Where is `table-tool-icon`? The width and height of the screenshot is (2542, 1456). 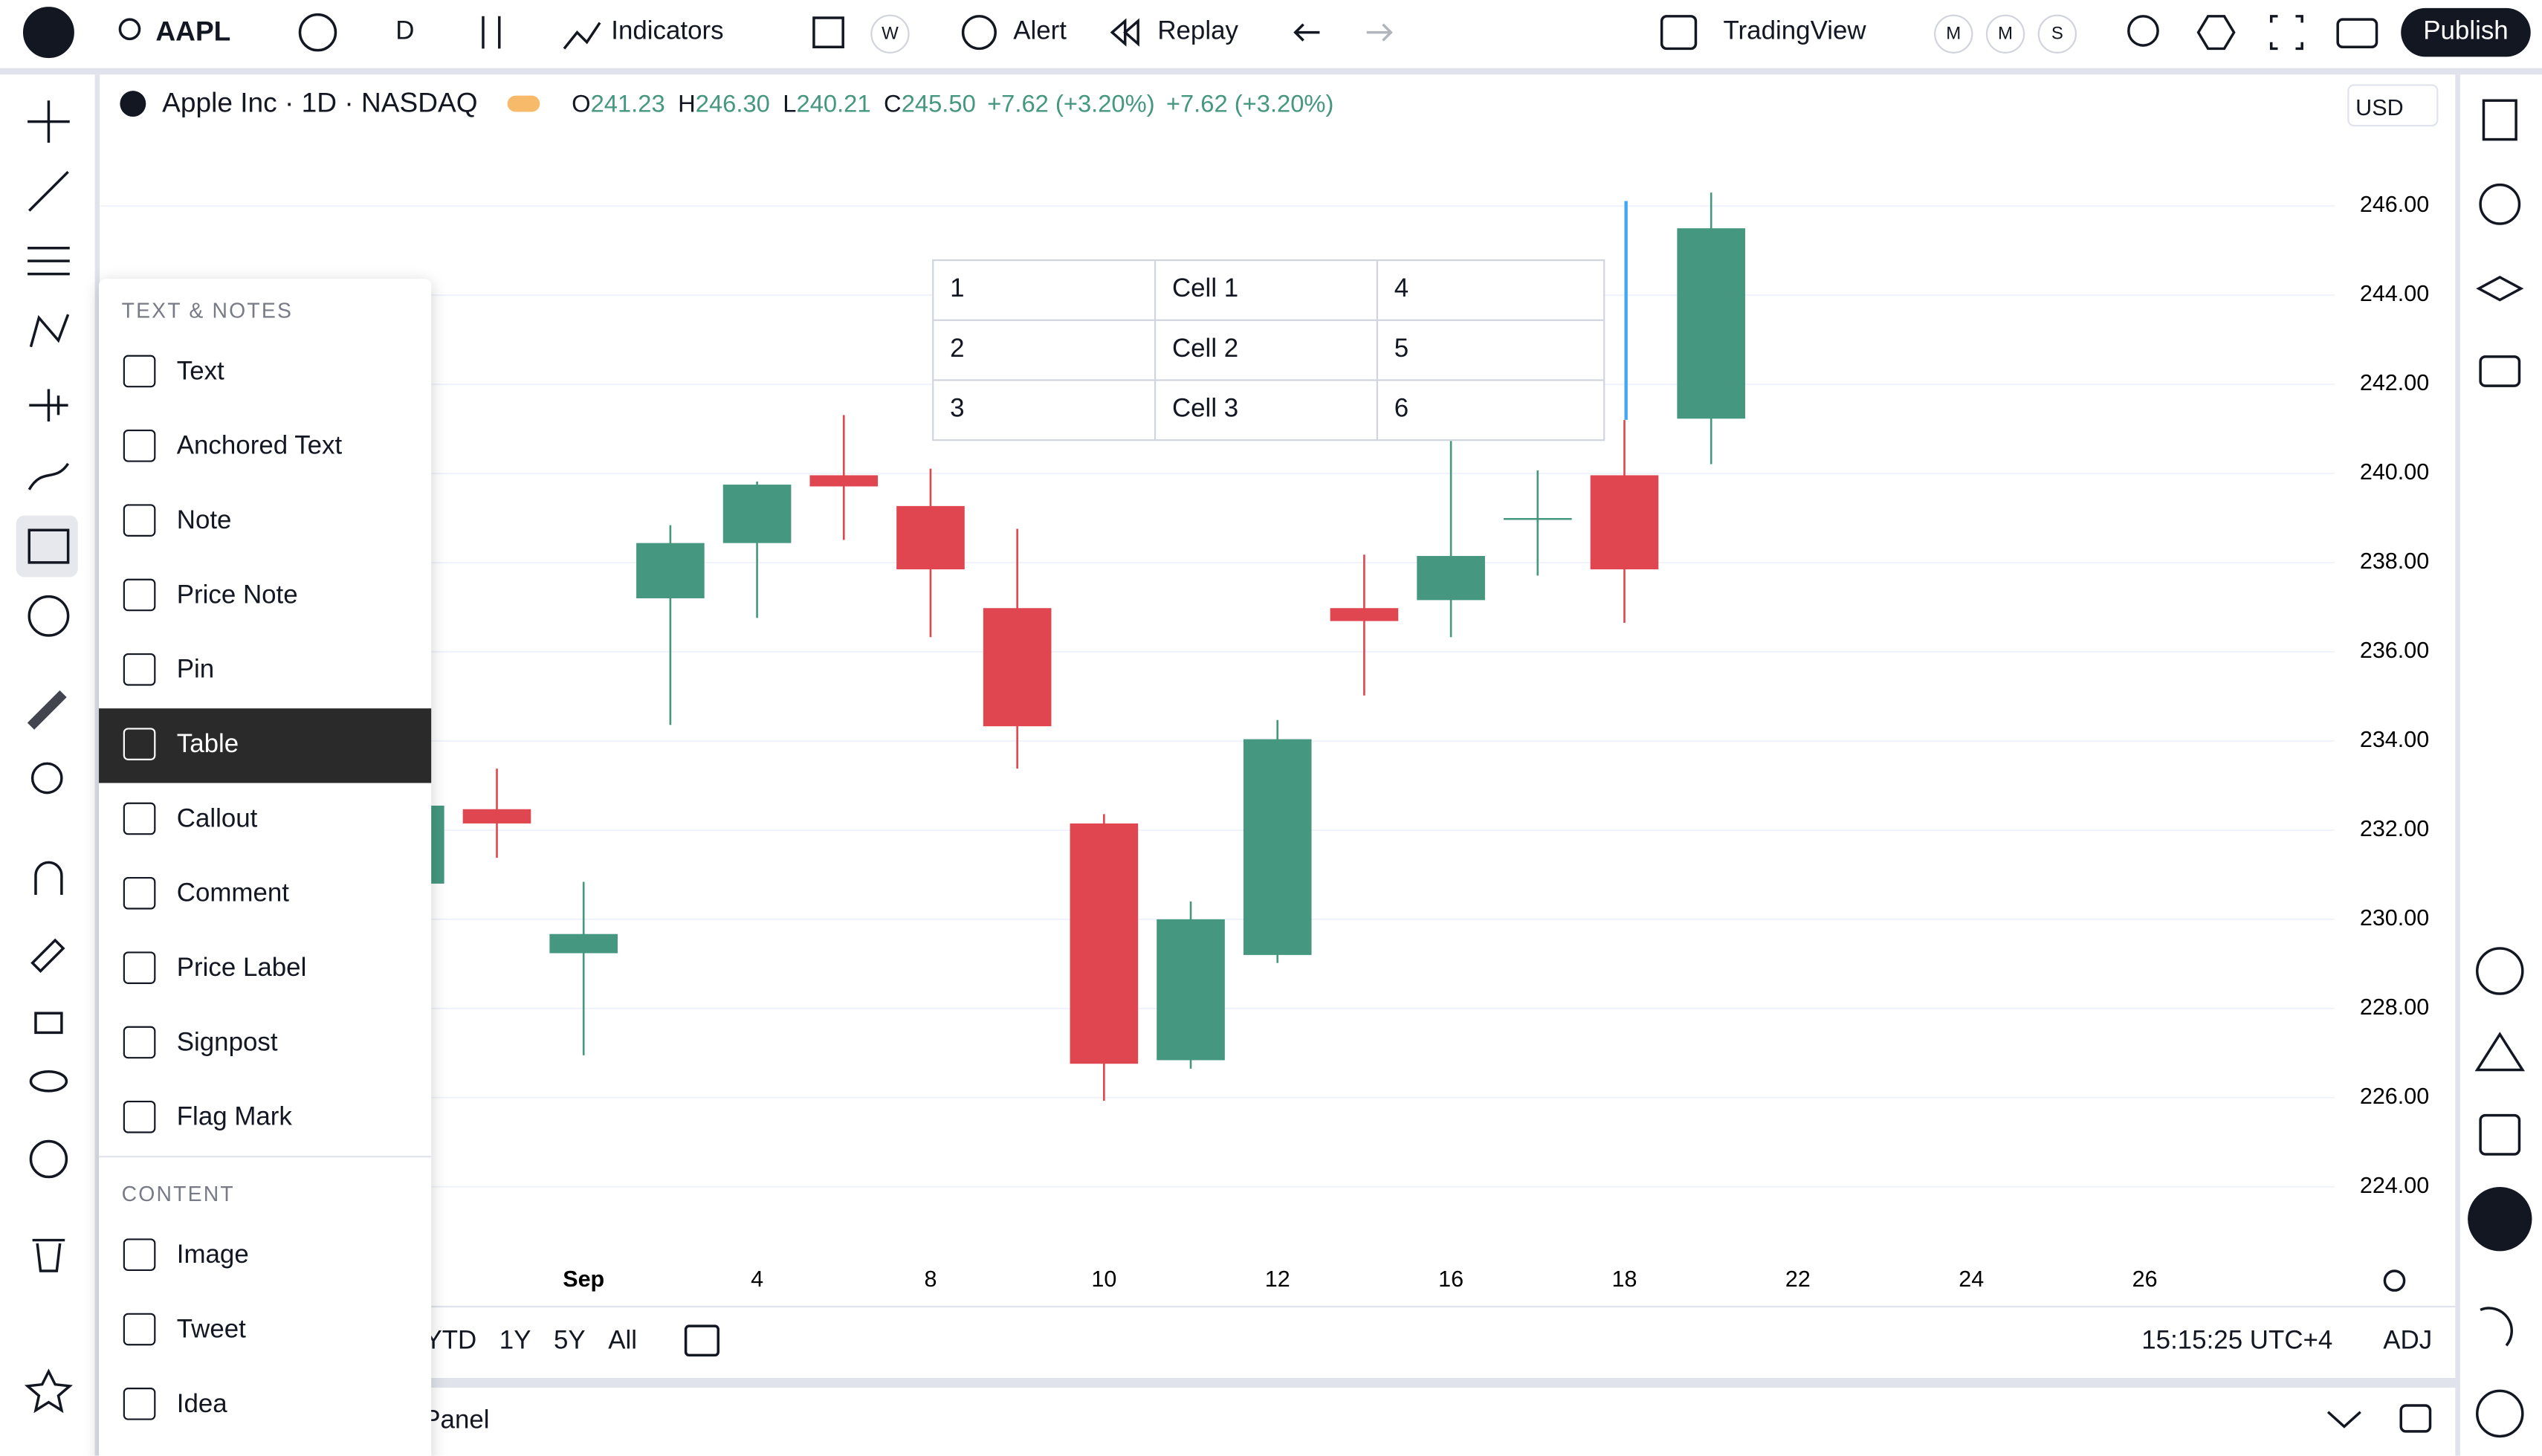
table-tool-icon is located at coordinates (49, 546).